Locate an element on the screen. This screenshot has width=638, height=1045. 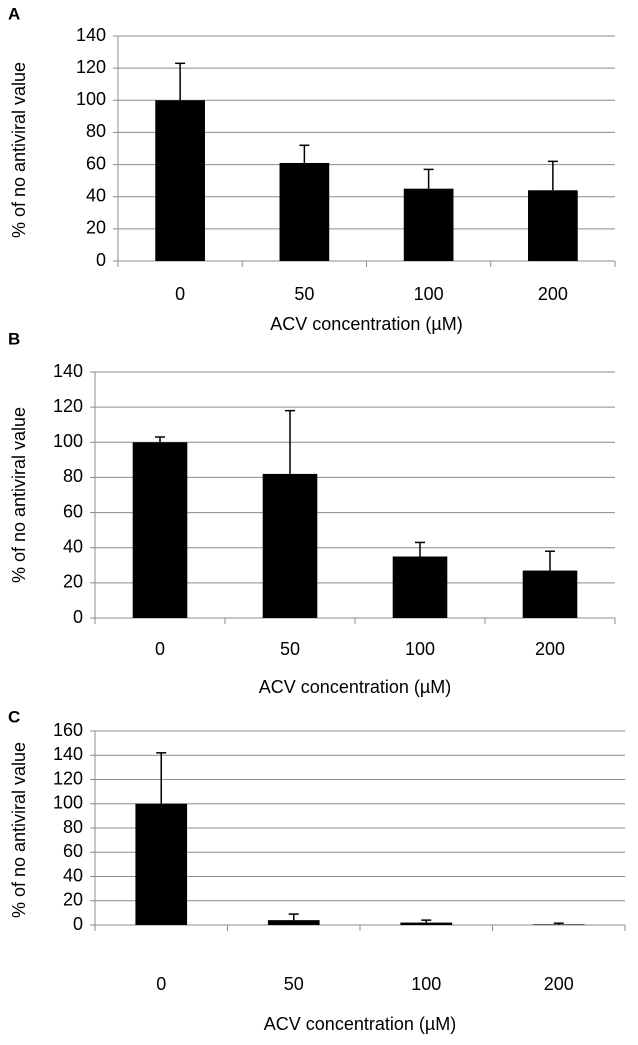
panel-label: C is located at coordinates (14, 716).